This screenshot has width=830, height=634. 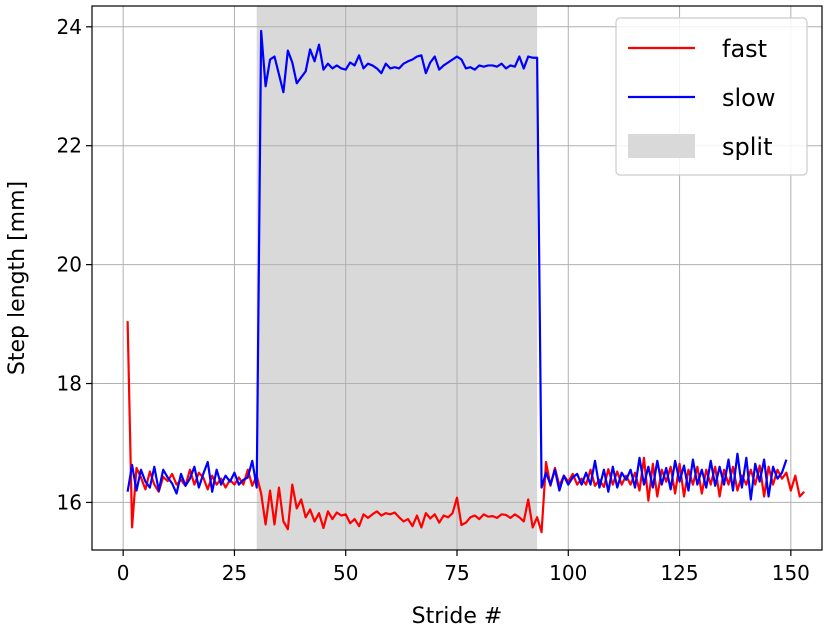 What do you see at coordinates (69, 27) in the screenshot?
I see `y-tick-label: 24` at bounding box center [69, 27].